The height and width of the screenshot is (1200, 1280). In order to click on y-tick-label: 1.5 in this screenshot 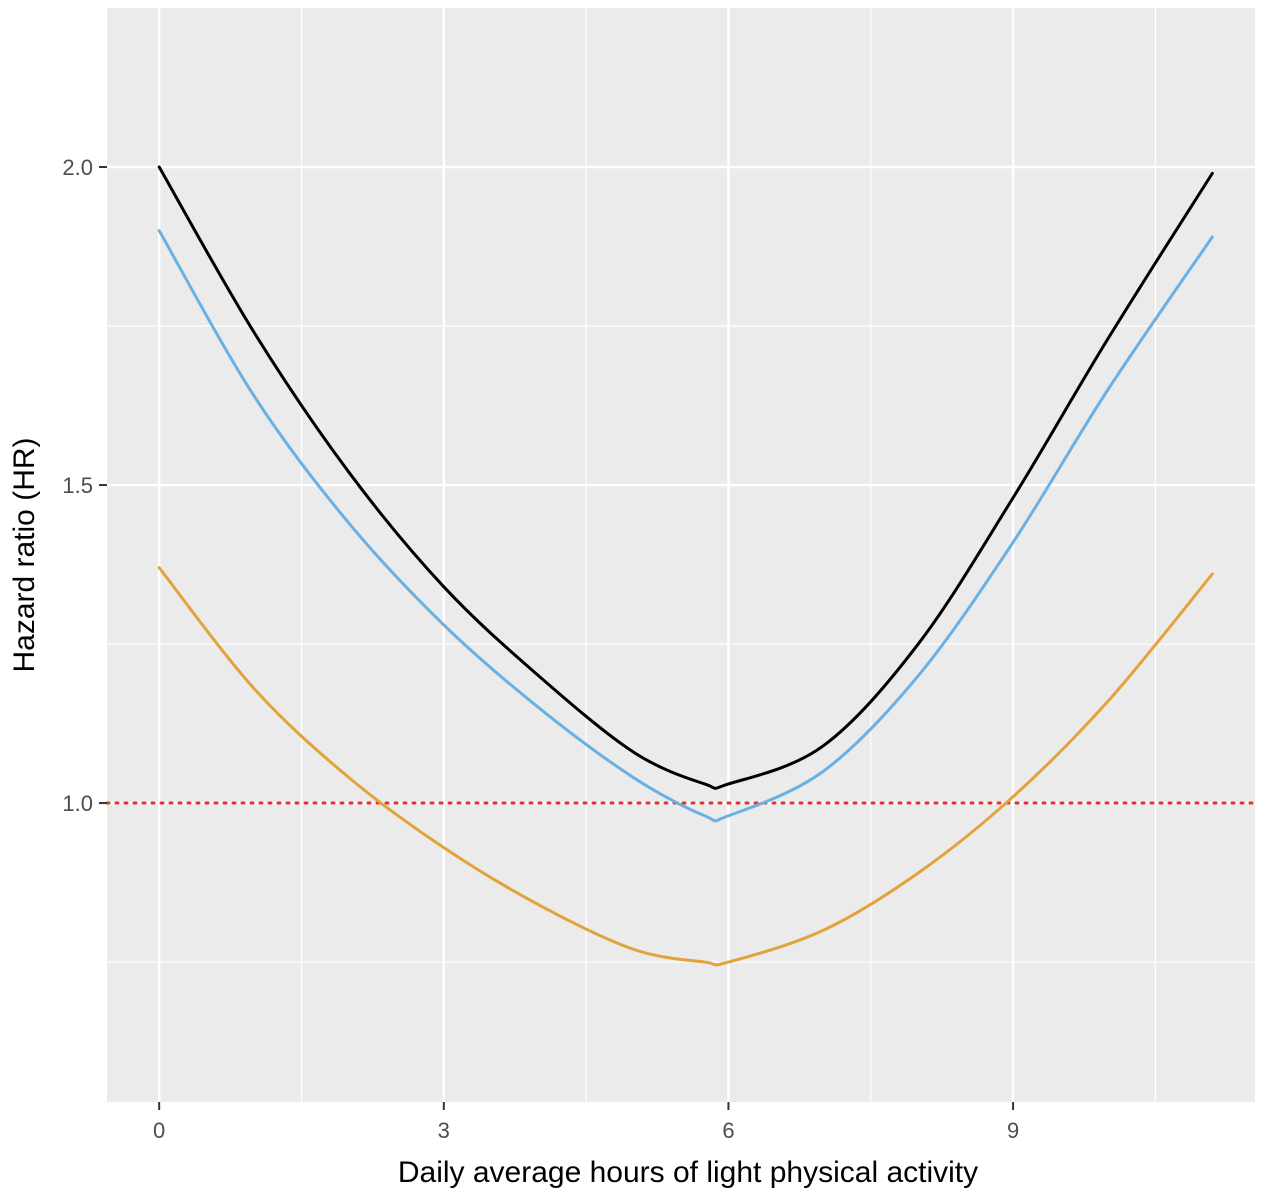, I will do `click(77, 485)`.